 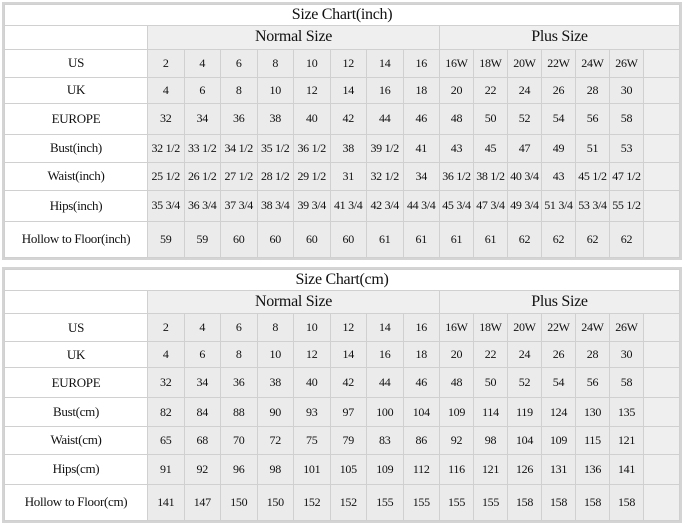 What do you see at coordinates (490, 502) in the screenshot?
I see `table-cell: 155` at bounding box center [490, 502].